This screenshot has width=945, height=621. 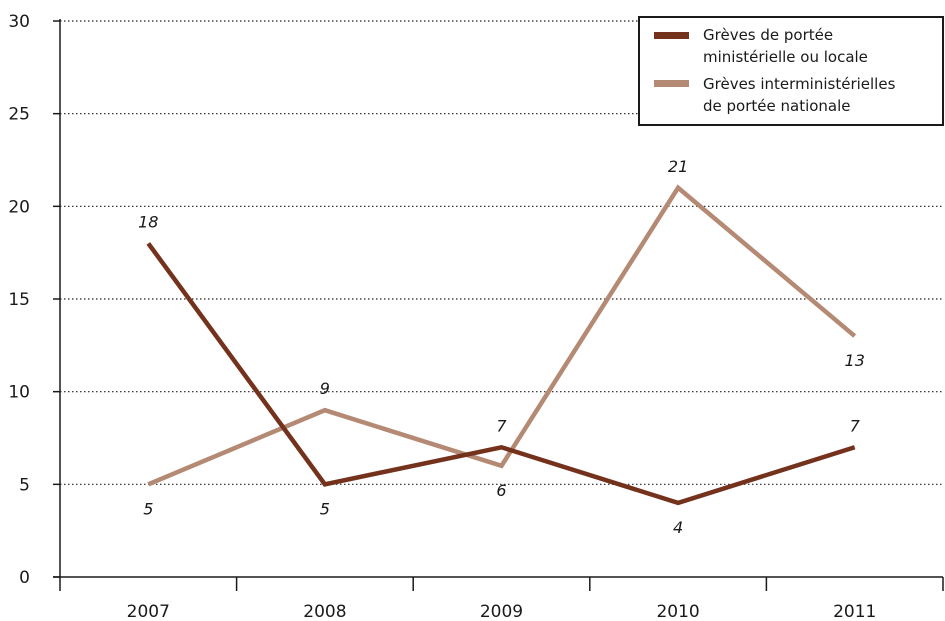 I want to click on y-tick-label-5: 5, so click(x=24, y=485).